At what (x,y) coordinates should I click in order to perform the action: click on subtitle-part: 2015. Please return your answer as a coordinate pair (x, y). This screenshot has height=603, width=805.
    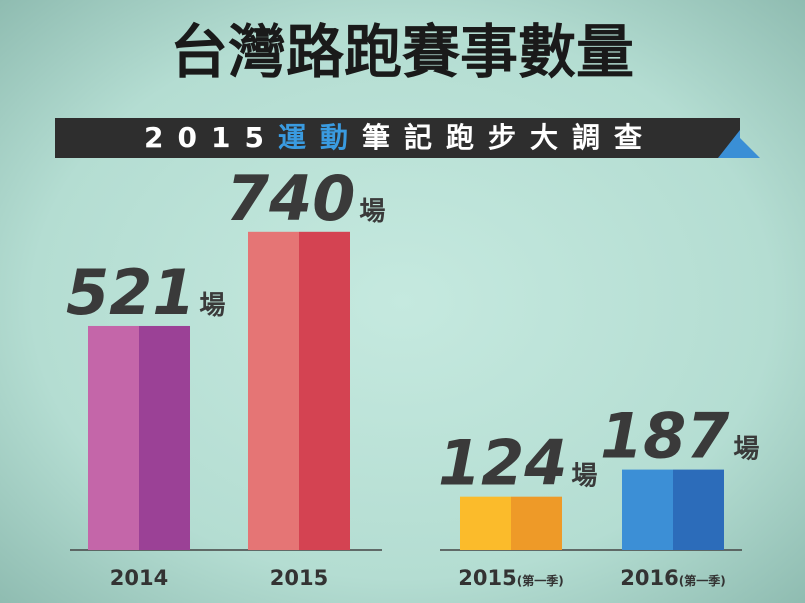
    Looking at the image, I should click on (211, 137).